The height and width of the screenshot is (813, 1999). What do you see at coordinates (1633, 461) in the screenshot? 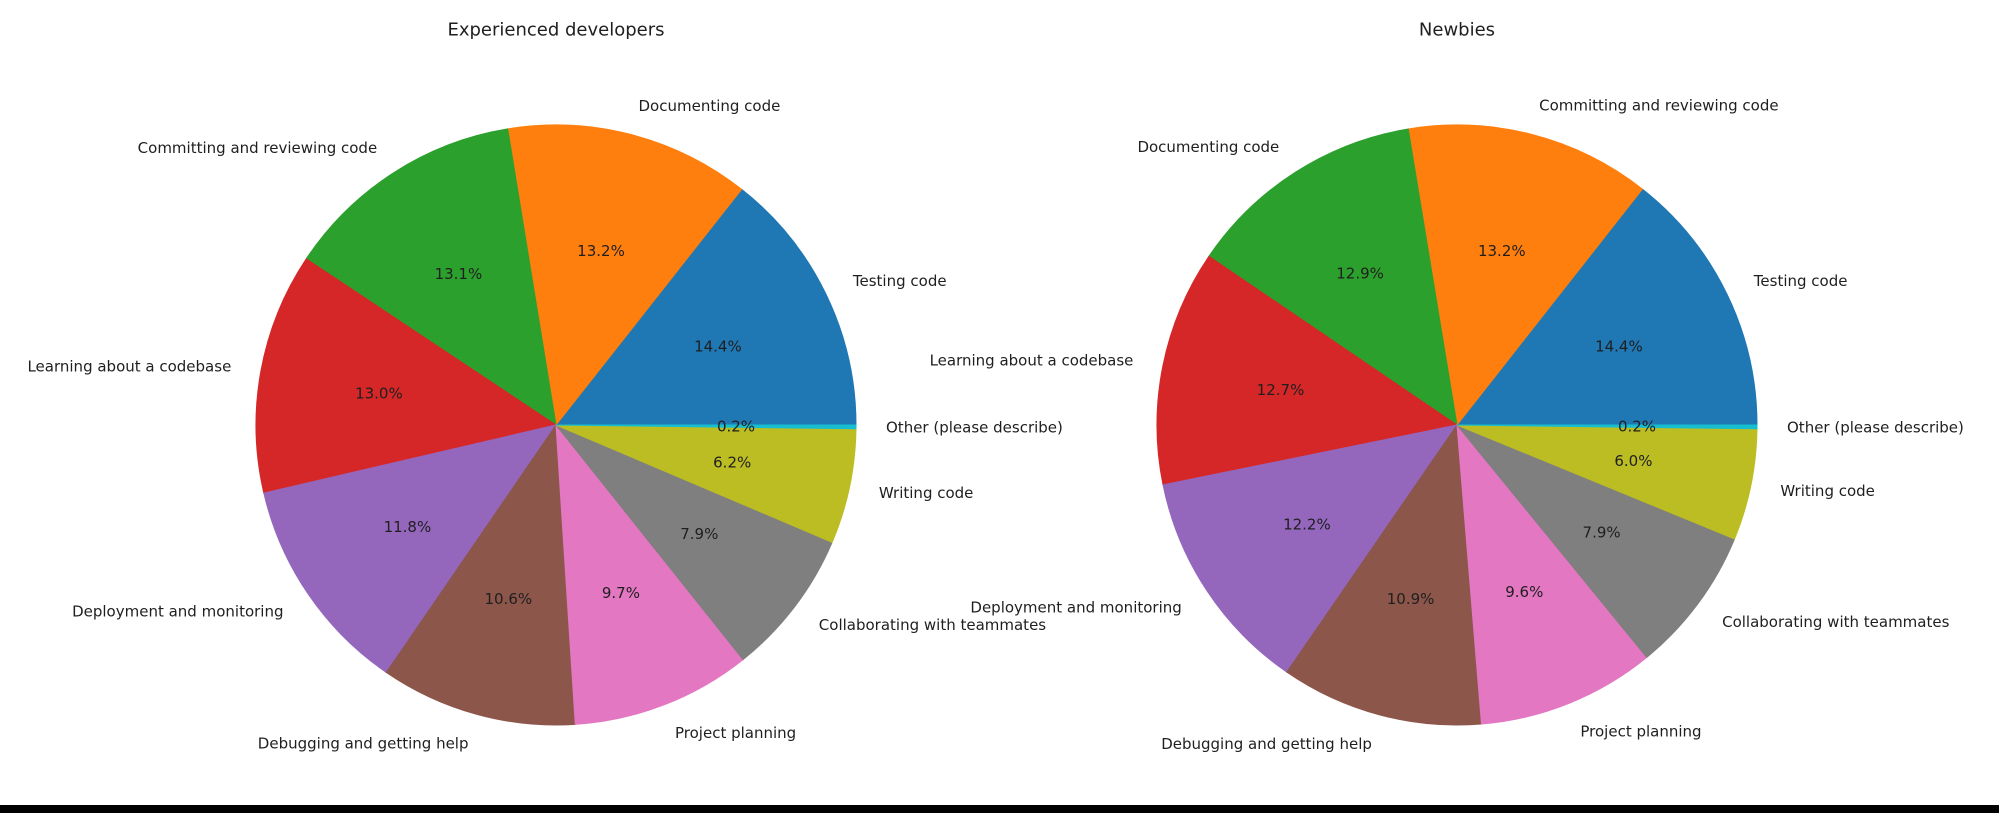
I see `pie-pct-label-writing-code: 6.0%` at bounding box center [1633, 461].